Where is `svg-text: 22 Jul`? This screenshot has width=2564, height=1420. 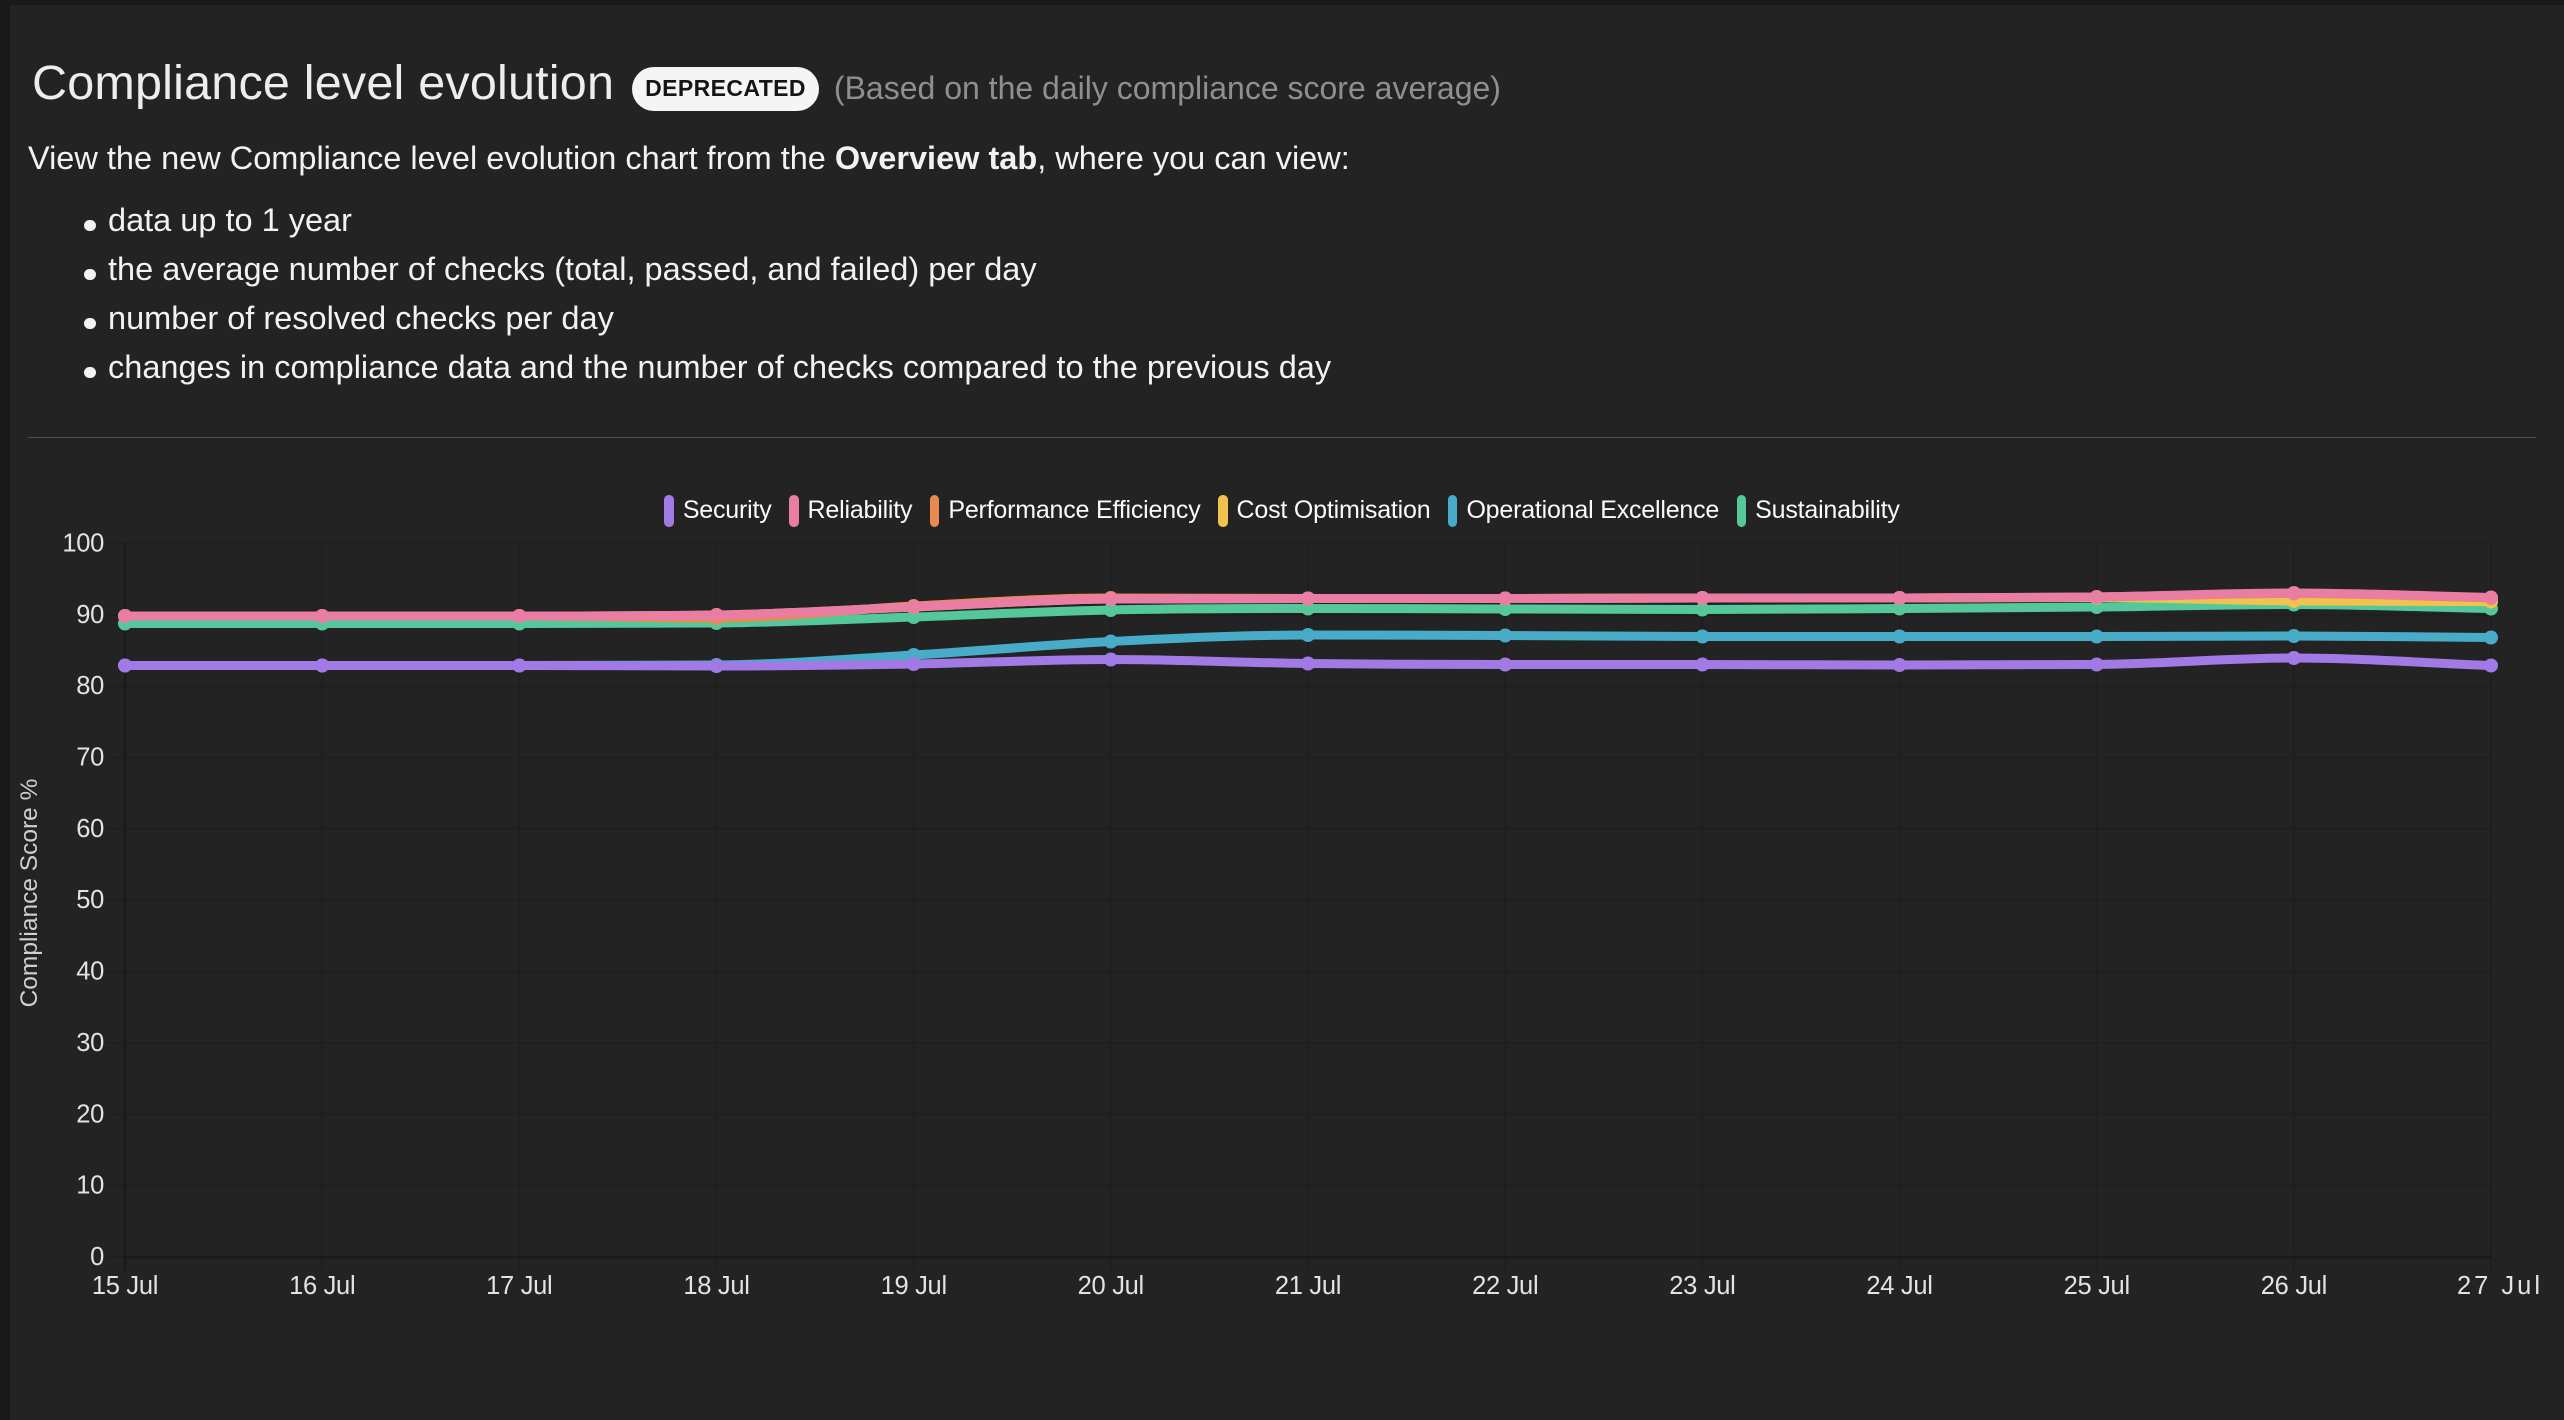
svg-text: 22 Jul is located at coordinates (1505, 1286).